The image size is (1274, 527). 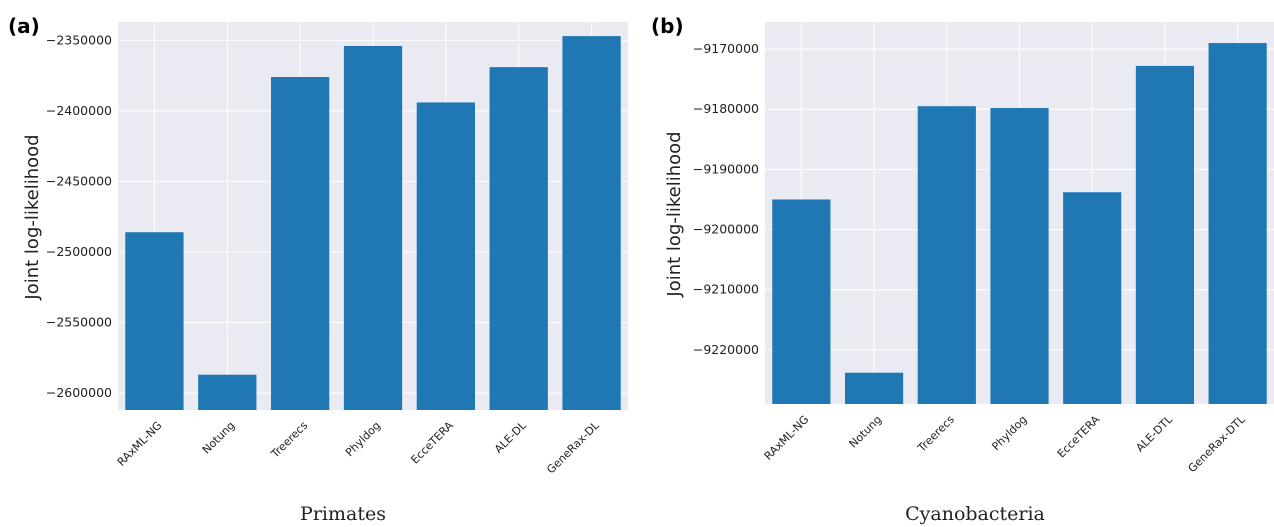 What do you see at coordinates (1009, 433) in the screenshot?
I see `panel-b-xtick-label: Phyldog` at bounding box center [1009, 433].